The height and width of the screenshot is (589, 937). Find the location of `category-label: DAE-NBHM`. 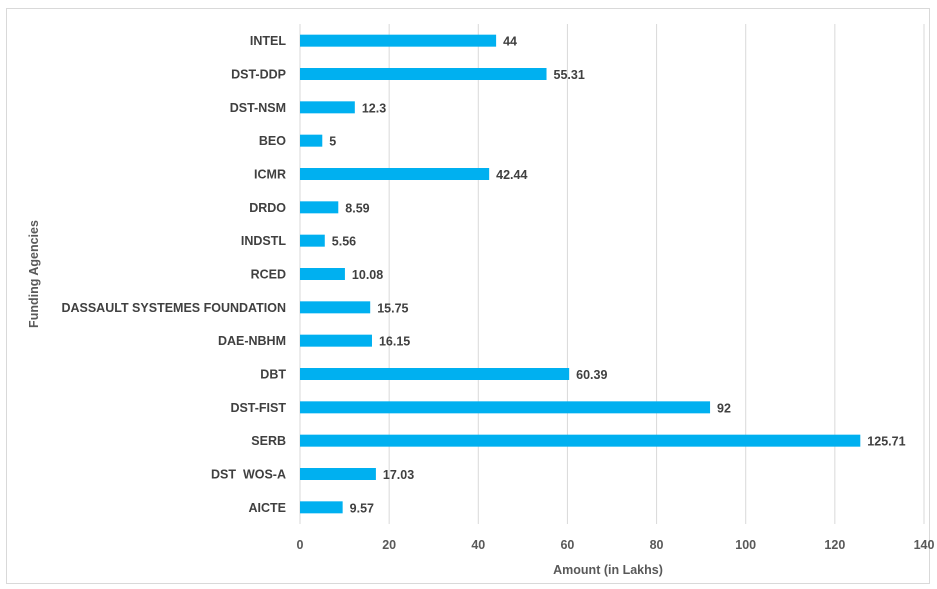

category-label: DAE-NBHM is located at coordinates (252, 341).